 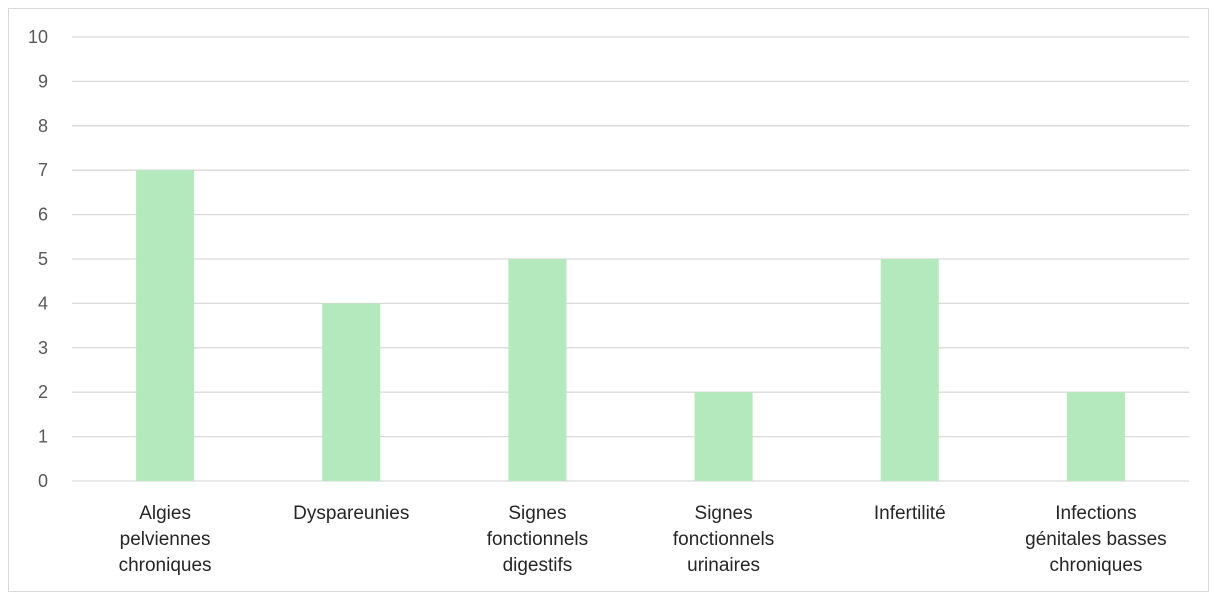 What do you see at coordinates (1095, 513) in the screenshot?
I see `category-label: Infections` at bounding box center [1095, 513].